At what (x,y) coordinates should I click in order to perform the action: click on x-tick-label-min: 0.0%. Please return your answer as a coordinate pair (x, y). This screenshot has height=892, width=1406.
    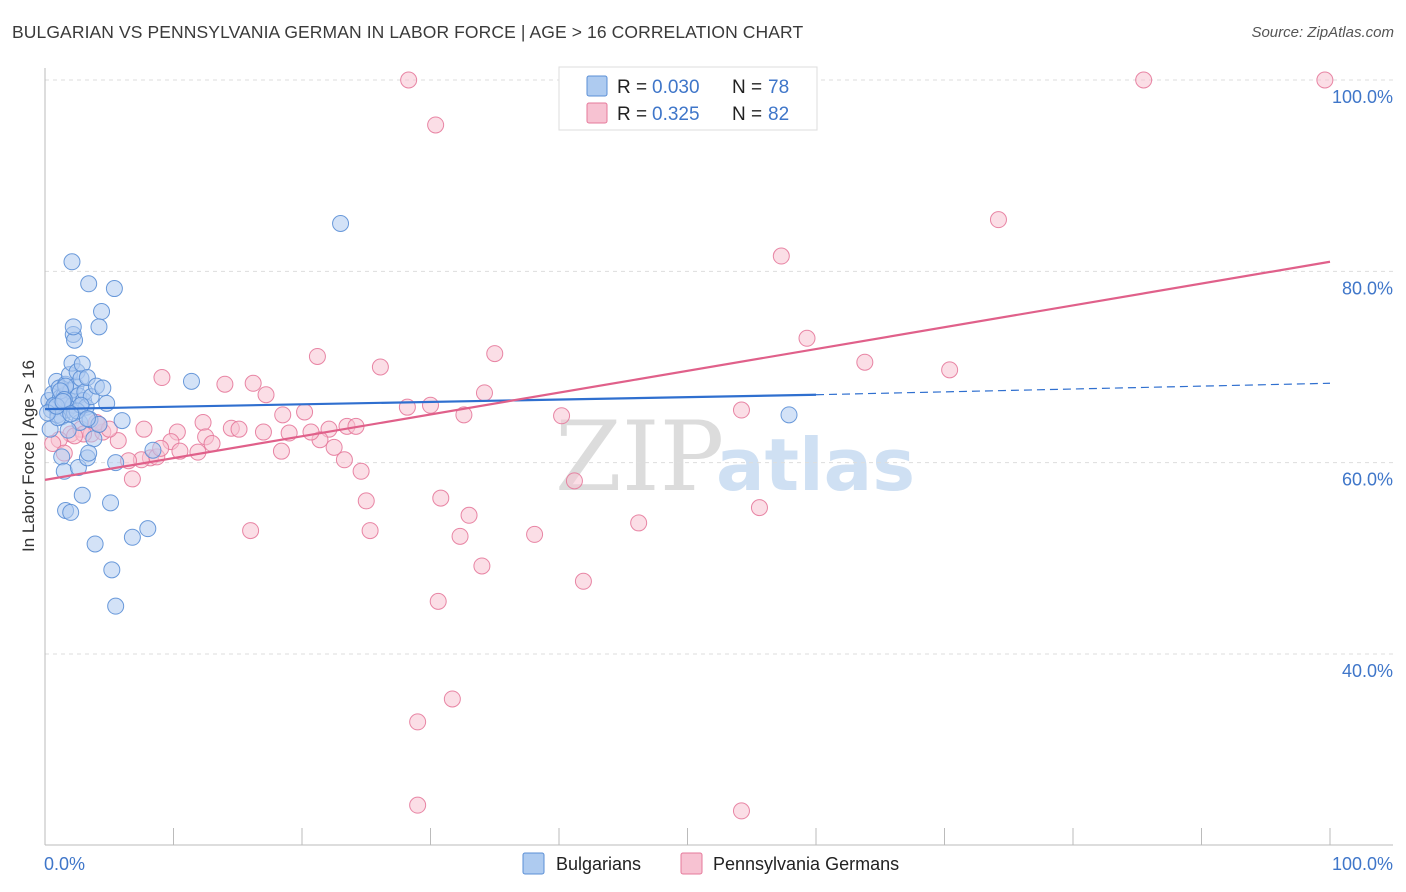
    Looking at the image, I should click on (64, 864).